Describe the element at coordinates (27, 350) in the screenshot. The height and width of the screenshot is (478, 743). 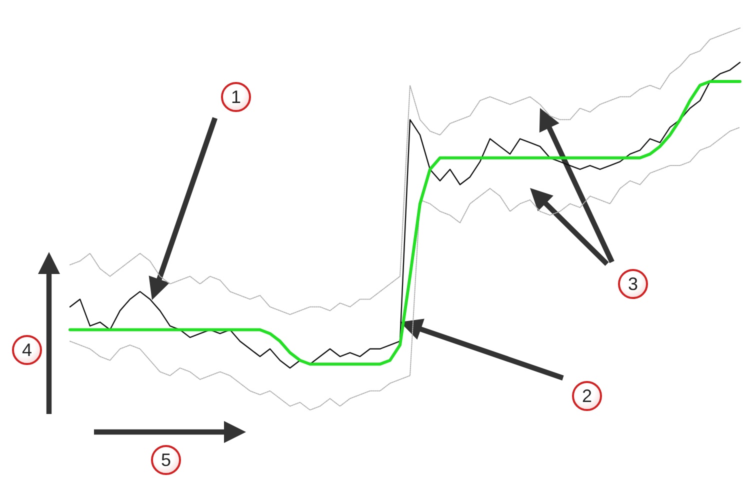
I see `text: 4` at that location.